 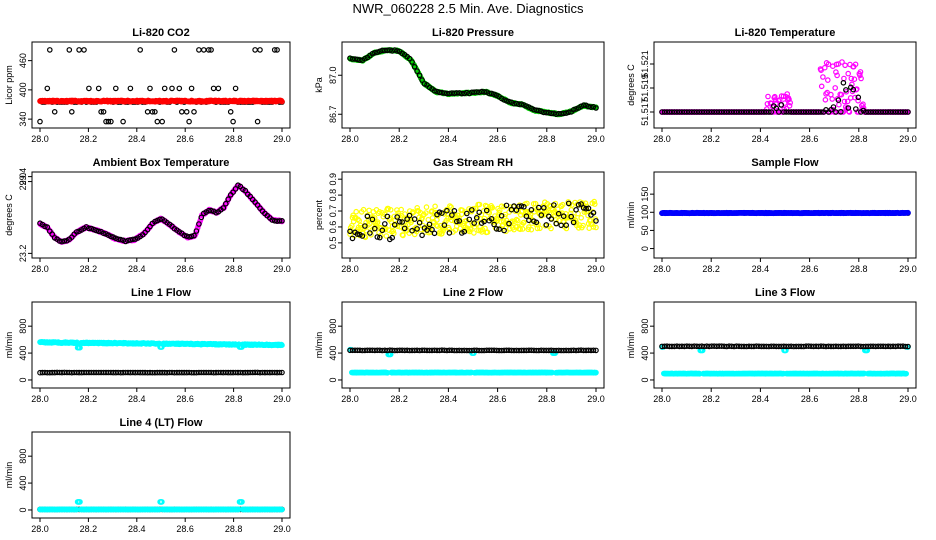 I want to click on y-tick-label: 460, so click(x=23, y=60).